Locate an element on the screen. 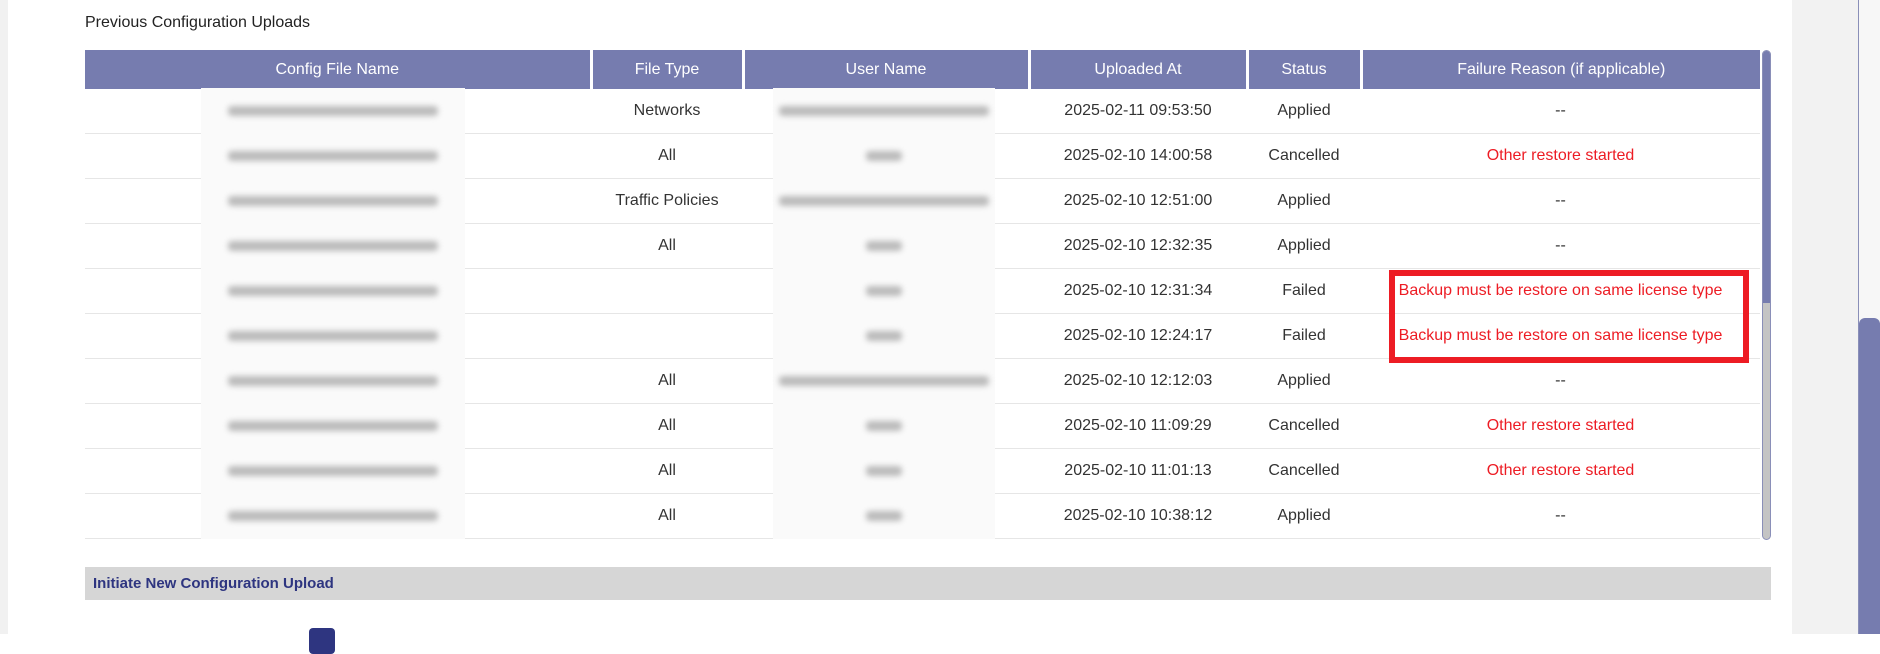 The width and height of the screenshot is (1880, 654). table-row: Networks 2025-02-11 09:53:50 Applied -- is located at coordinates (922, 111).